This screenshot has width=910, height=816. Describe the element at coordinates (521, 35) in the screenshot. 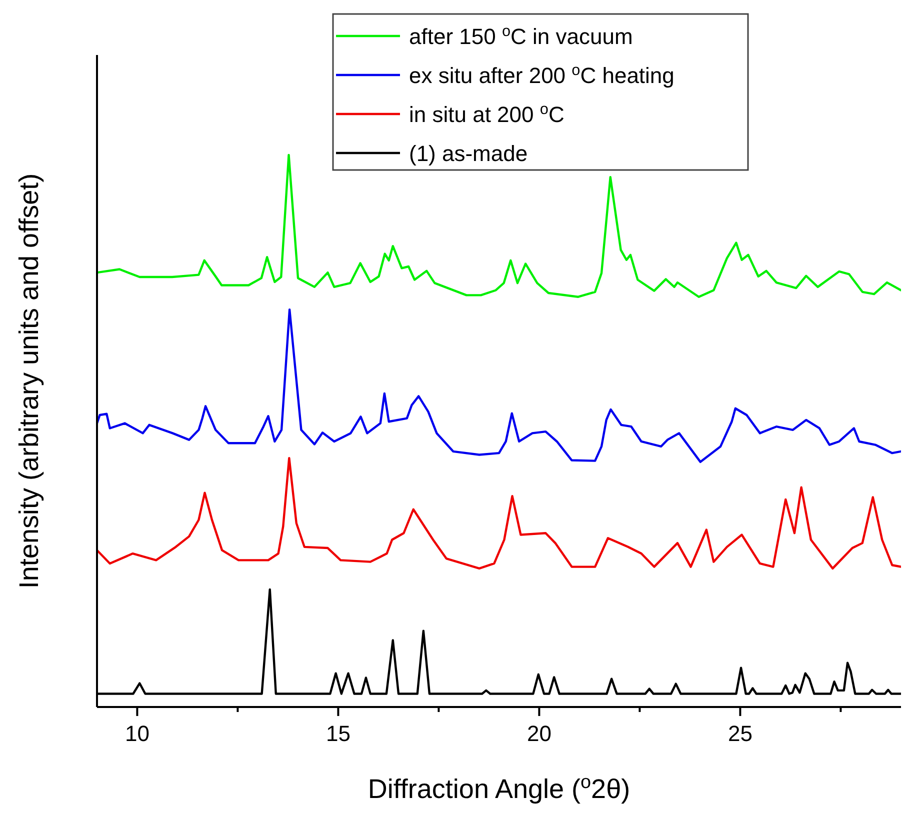

I see `legend-label: after 150 $^{o}$C in vacuum` at that location.